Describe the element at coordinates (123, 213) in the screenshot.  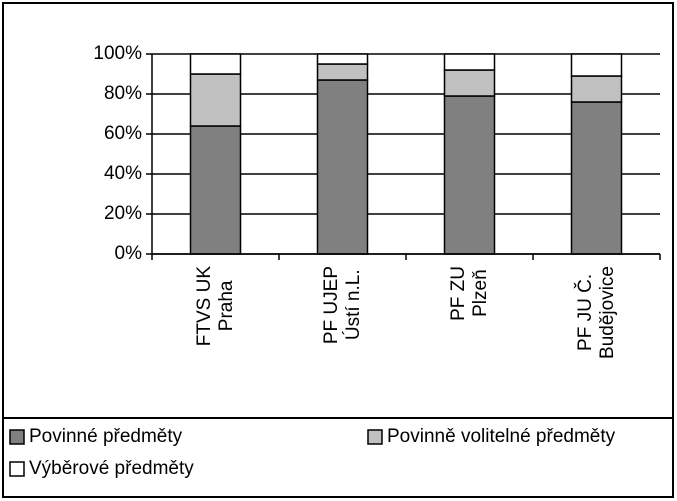
I see `y-tick-label: 20%` at that location.